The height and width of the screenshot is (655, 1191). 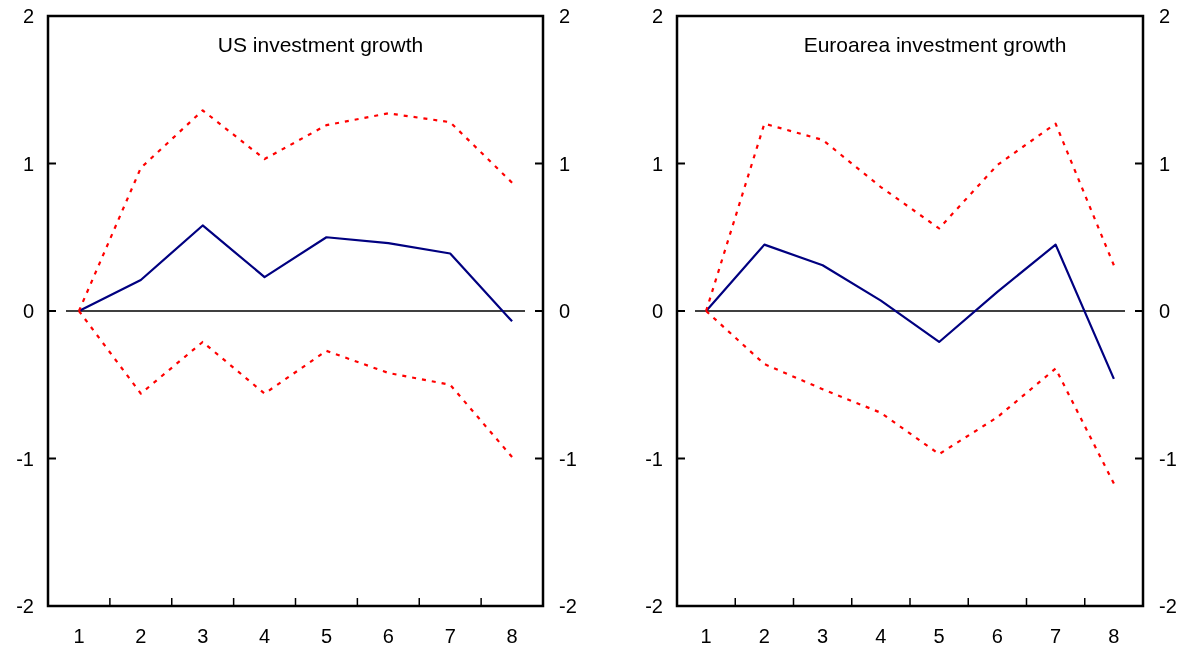 I want to click on text: Euroarea investment growth, so click(x=935, y=44).